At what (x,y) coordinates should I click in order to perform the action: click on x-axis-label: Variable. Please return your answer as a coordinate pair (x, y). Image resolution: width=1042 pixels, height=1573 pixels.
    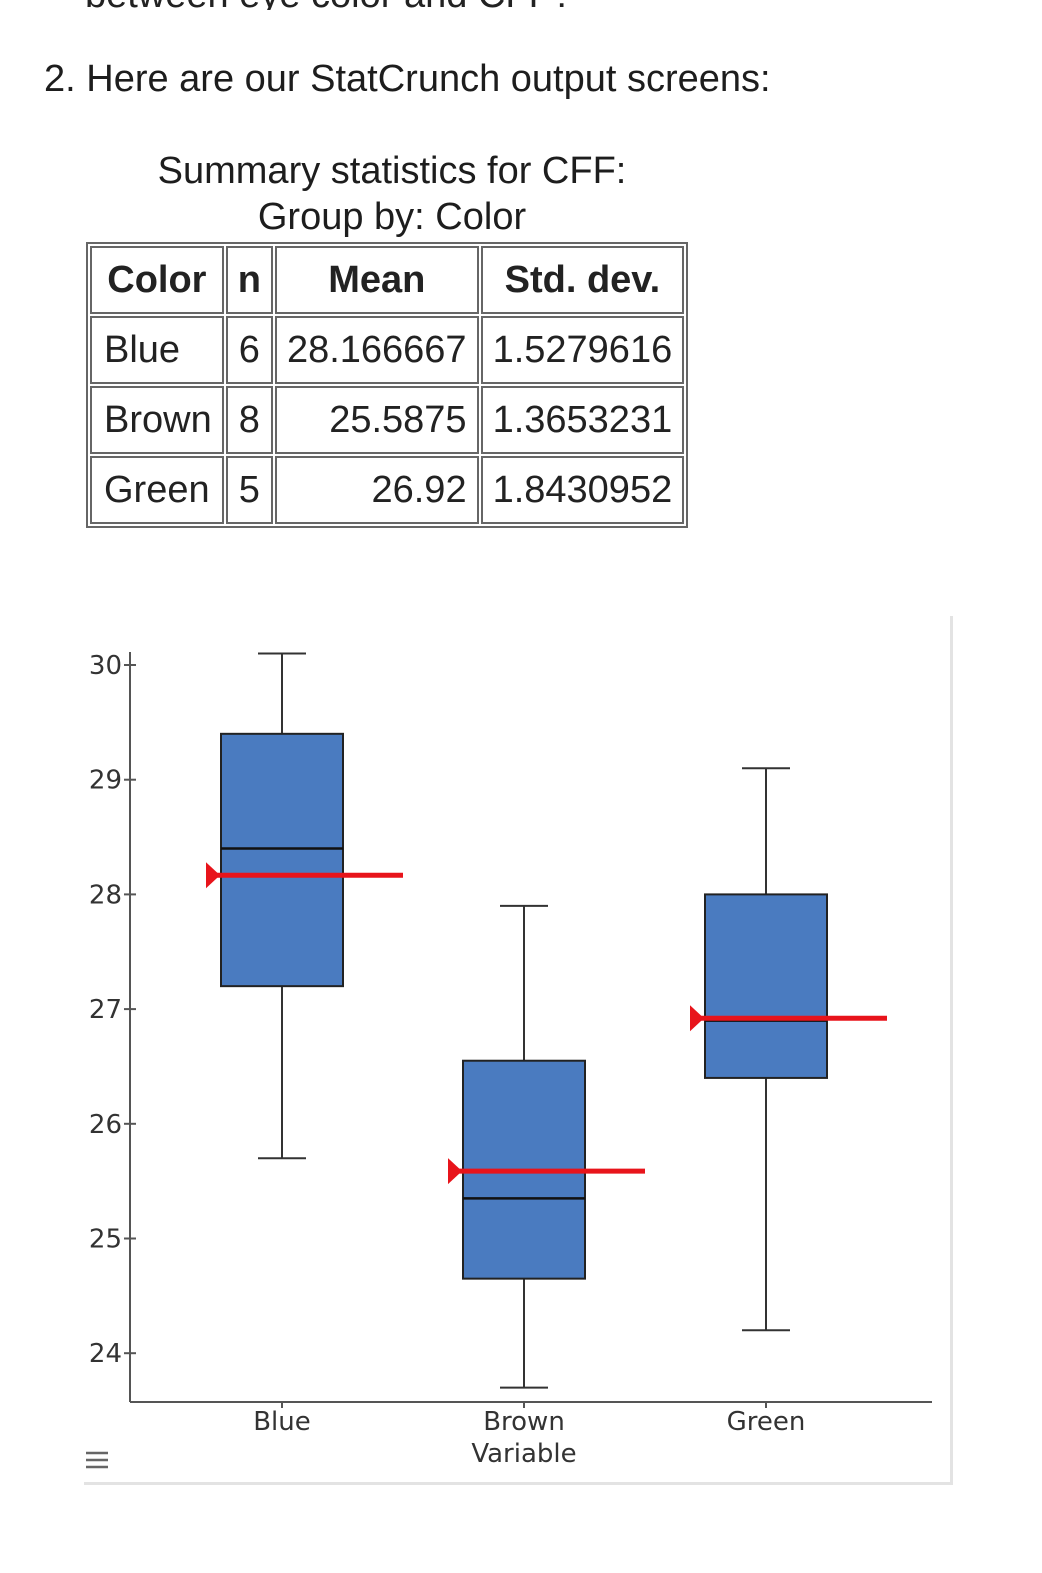
    Looking at the image, I should click on (523, 1454).